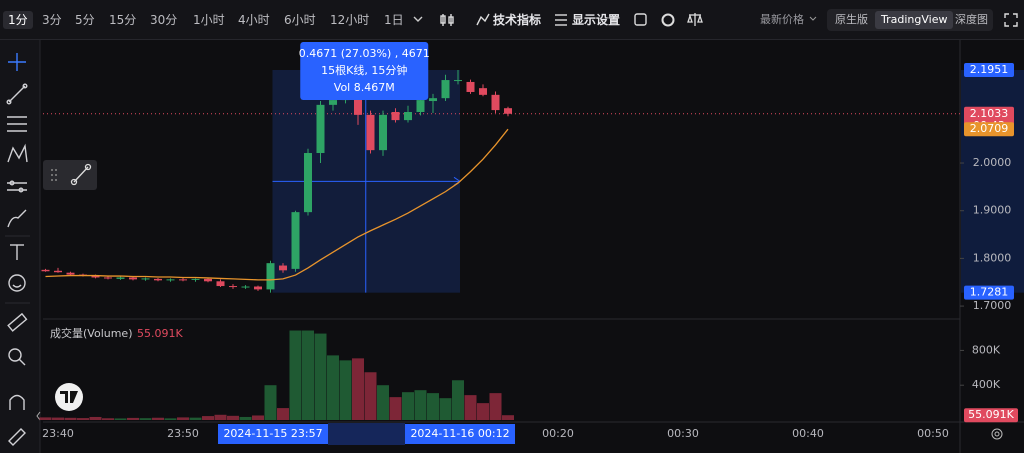  I want to click on trendline-tool, so click(17, 94).